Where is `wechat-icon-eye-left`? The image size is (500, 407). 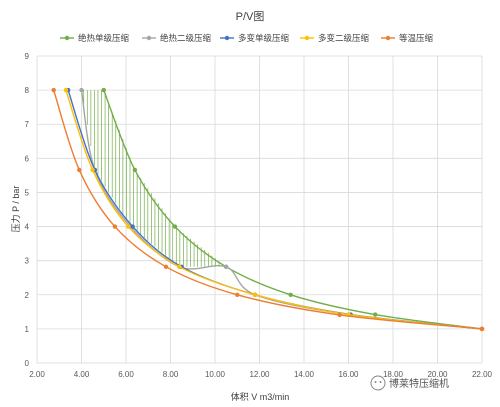 wechat-icon-eye-left is located at coordinates (375, 382).